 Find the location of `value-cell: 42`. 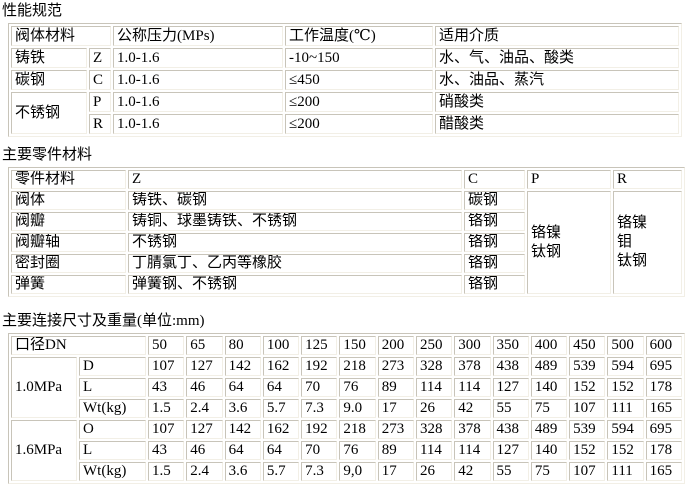

value-cell: 42 is located at coordinates (472, 408).